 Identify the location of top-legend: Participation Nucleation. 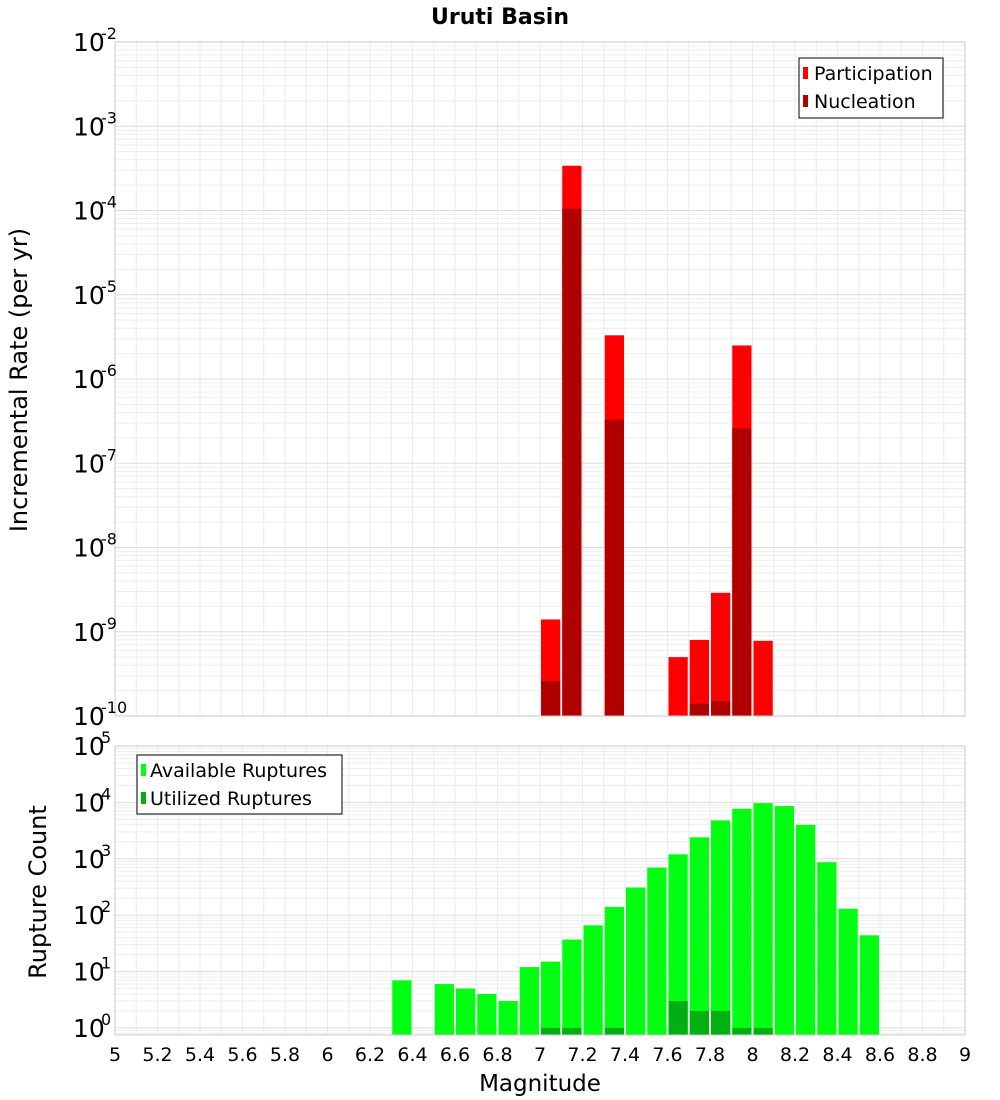
(871, 88).